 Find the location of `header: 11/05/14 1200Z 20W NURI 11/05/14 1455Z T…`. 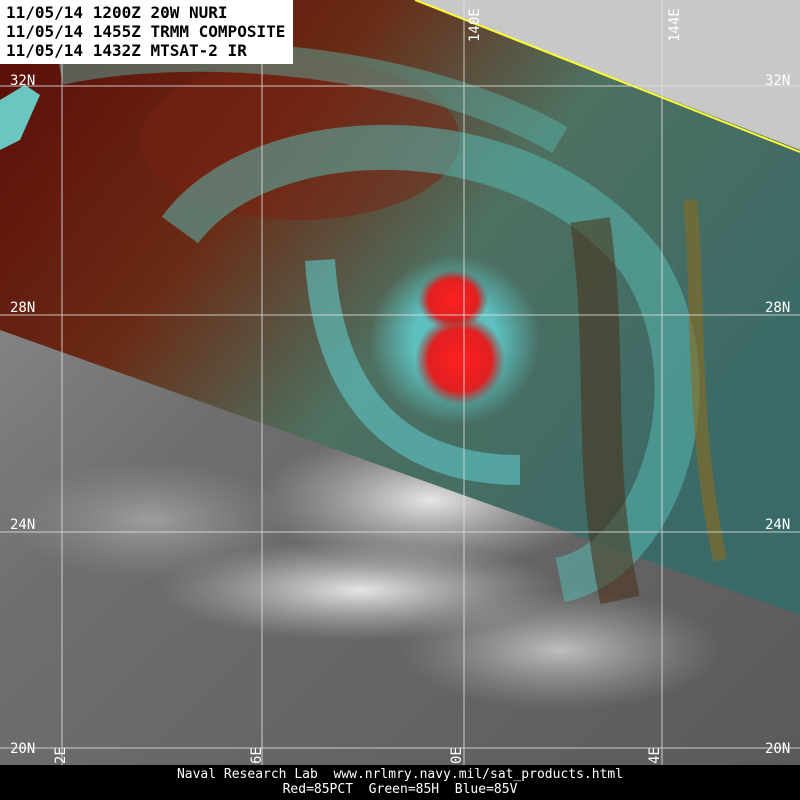

header: 11/05/14 1200Z 20W NURI 11/05/14 1455Z T… is located at coordinates (147, 32).